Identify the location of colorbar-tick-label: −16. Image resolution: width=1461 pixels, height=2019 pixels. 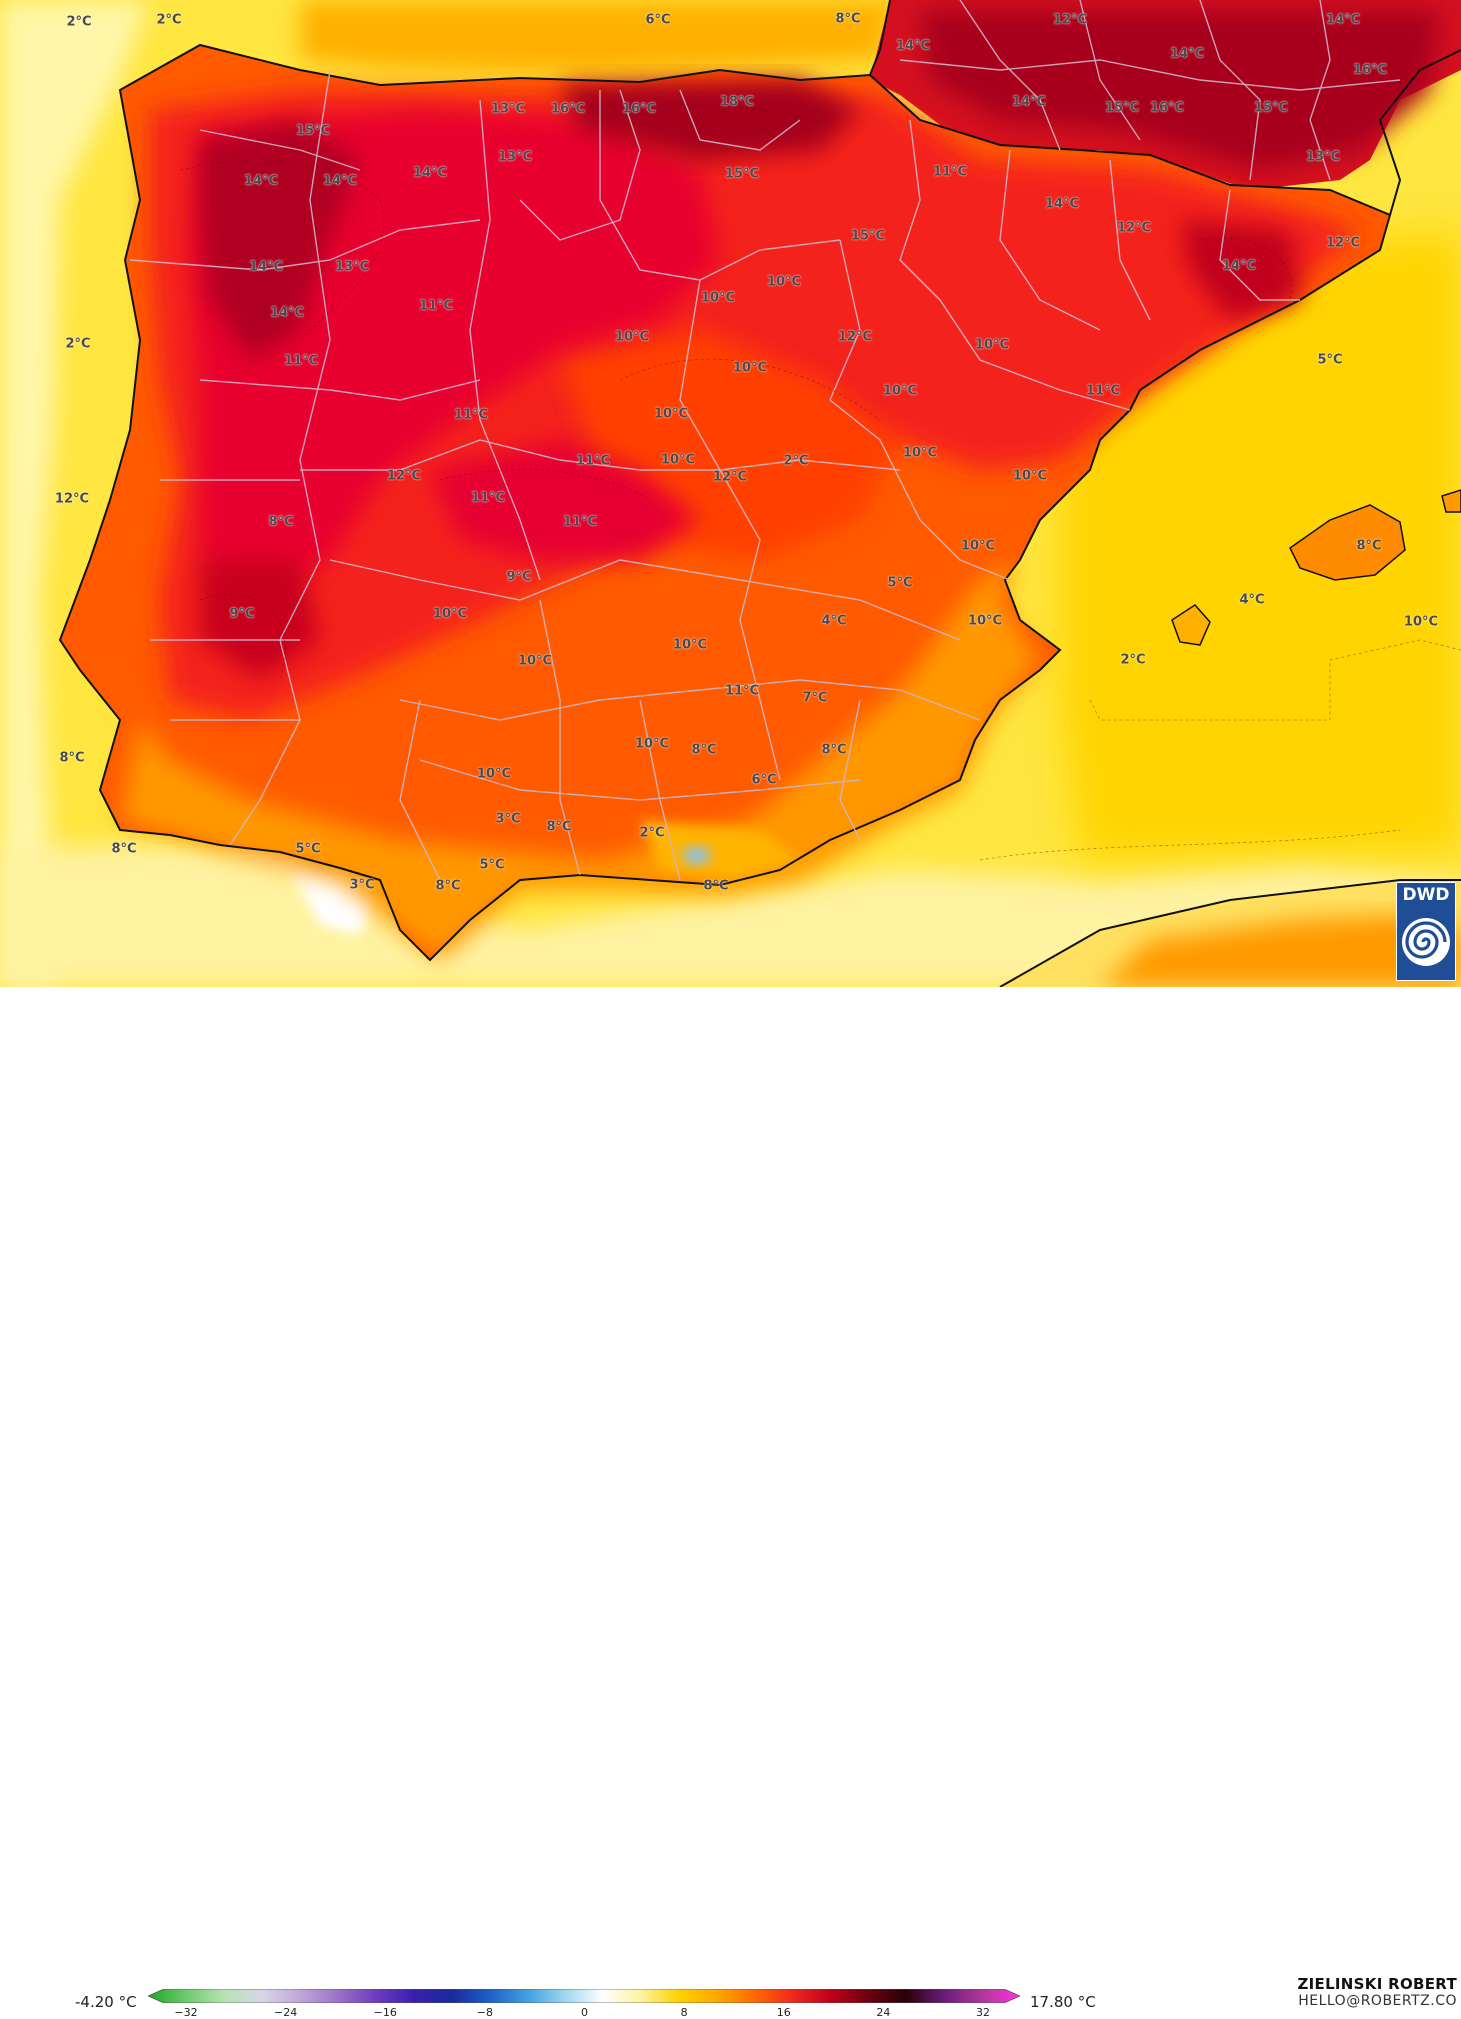
(385, 2012).